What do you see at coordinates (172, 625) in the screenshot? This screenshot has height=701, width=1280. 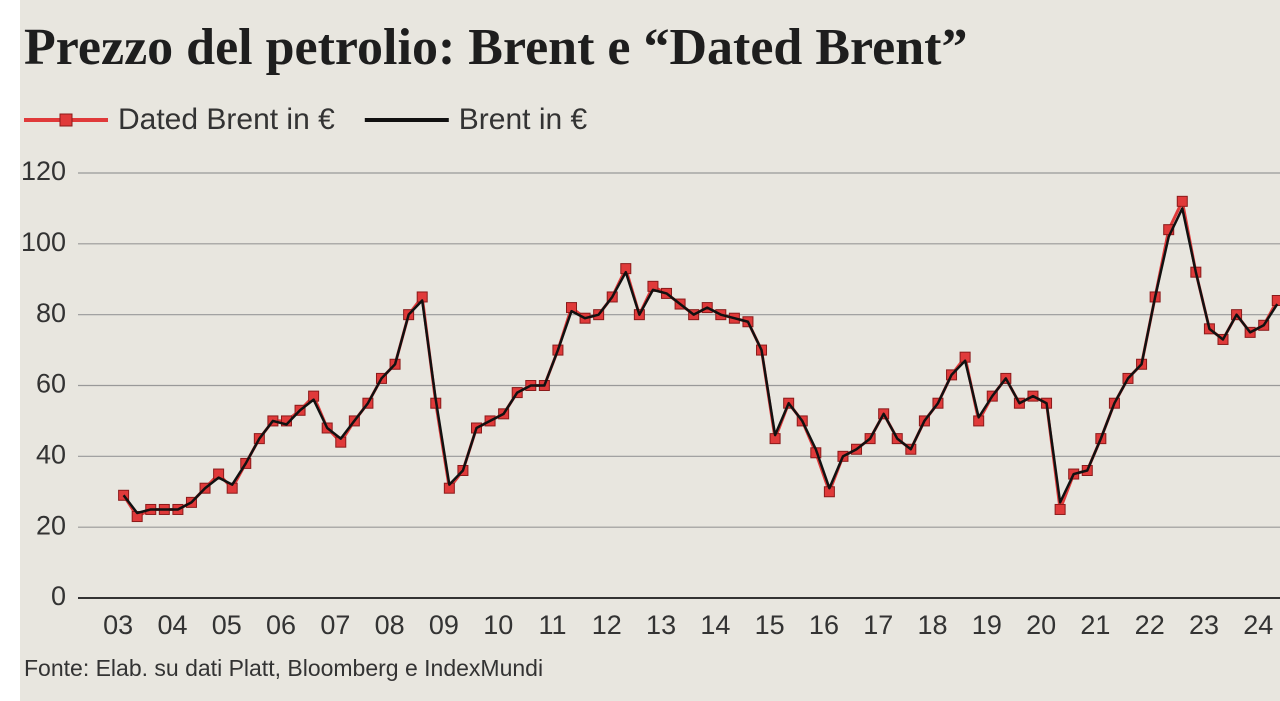 I see `x-tick-label: 04` at bounding box center [172, 625].